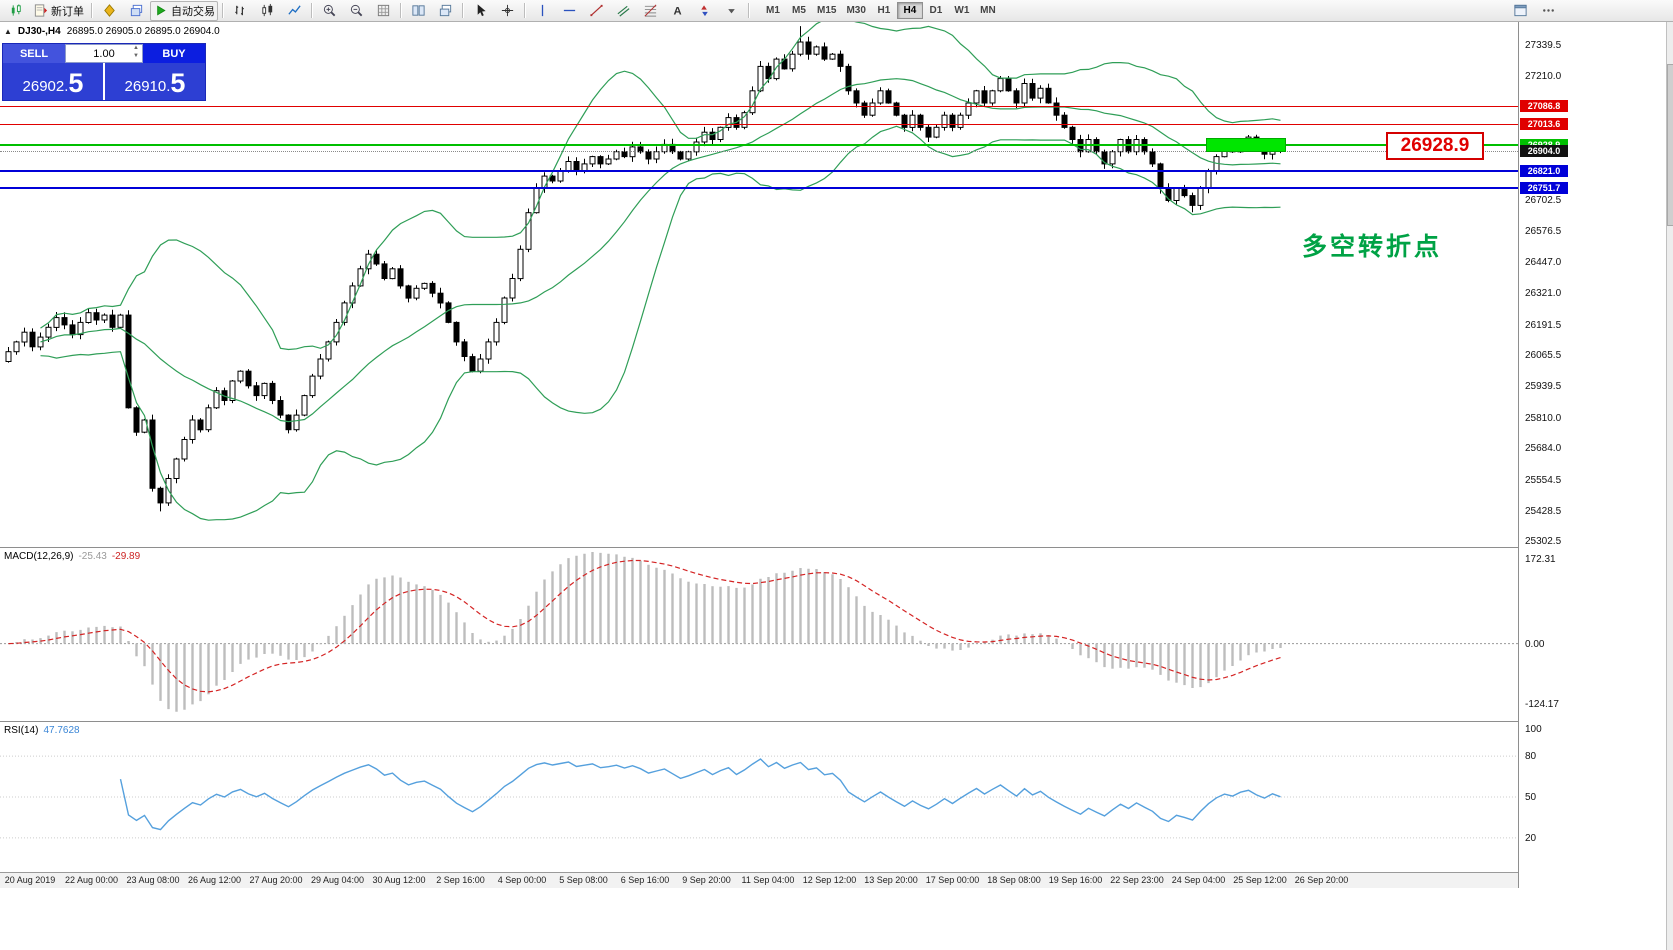 The width and height of the screenshot is (1673, 950). What do you see at coordinates (337, 880) in the screenshot?
I see `time-label: 29 Aug 04:00` at bounding box center [337, 880].